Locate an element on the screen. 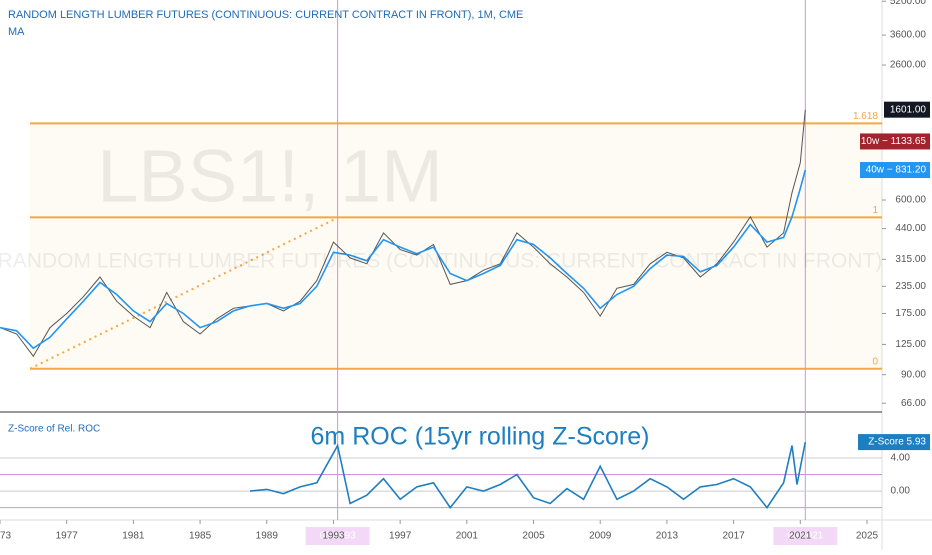 This screenshot has width=932, height=555. x-tick-label: 1989 is located at coordinates (267, 536).